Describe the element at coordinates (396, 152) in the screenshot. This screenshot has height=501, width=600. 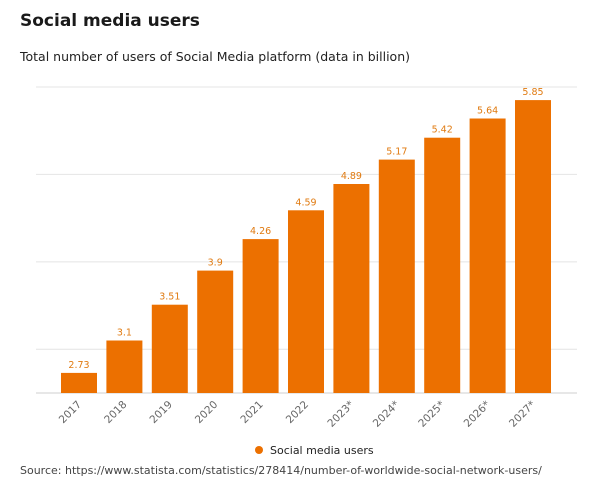
I see `bar-value-label: 5.17` at that location.